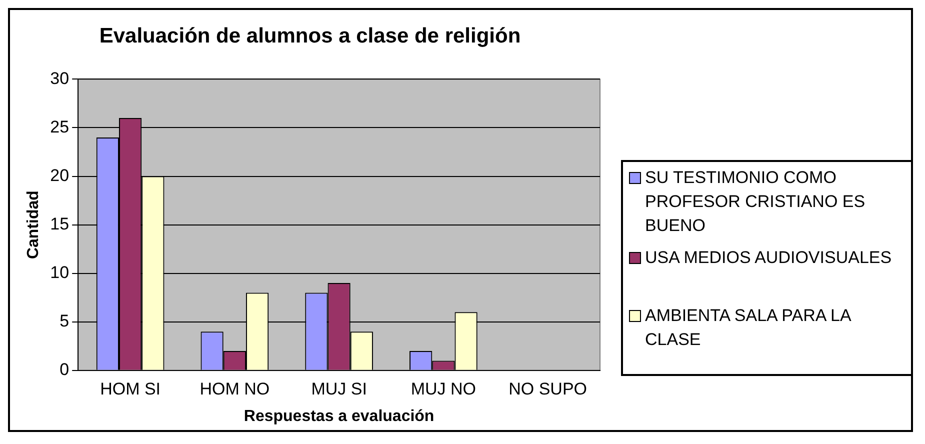 This screenshot has height=444, width=925. I want to click on y-tick-label: 30, so click(60, 78).